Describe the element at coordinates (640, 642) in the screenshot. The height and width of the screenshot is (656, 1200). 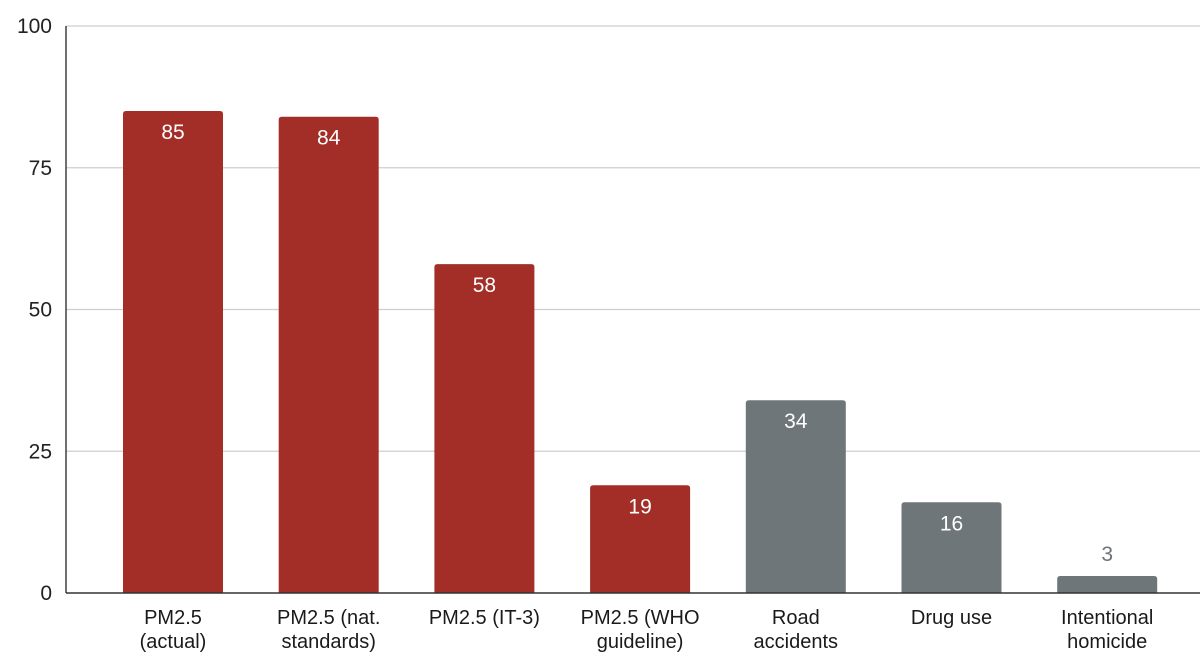
I see `x-category-label-line: guideline)` at that location.